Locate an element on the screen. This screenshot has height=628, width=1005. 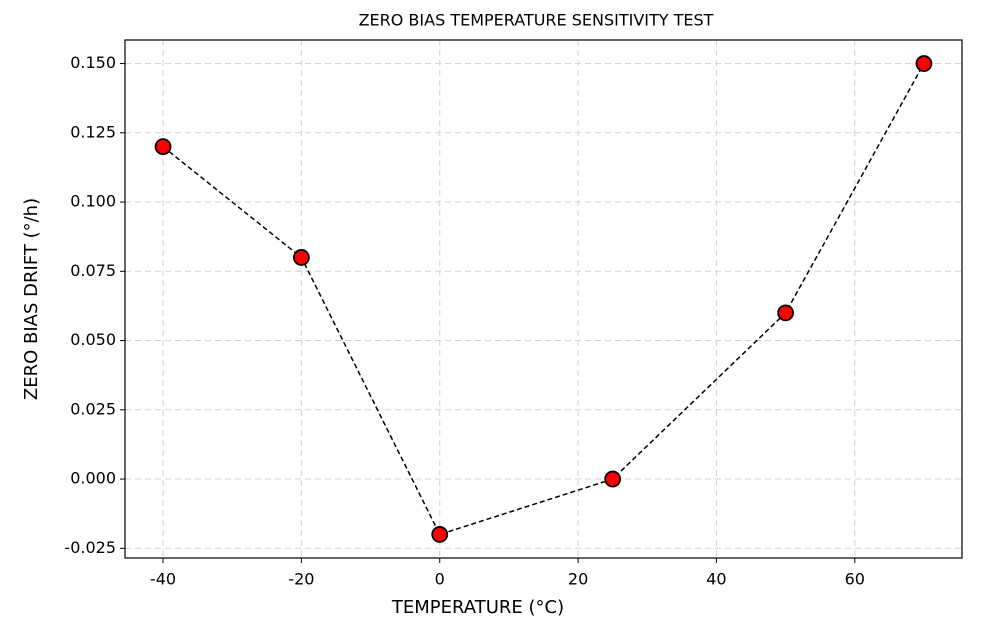
y-tick-label: 0.000 is located at coordinates (93, 478).